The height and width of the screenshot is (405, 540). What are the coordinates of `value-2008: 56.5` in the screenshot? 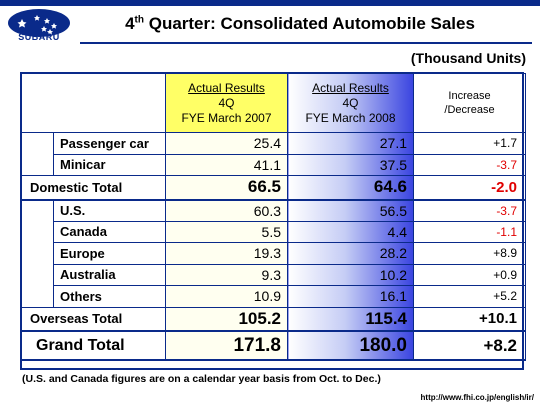 It's located at (350, 210).